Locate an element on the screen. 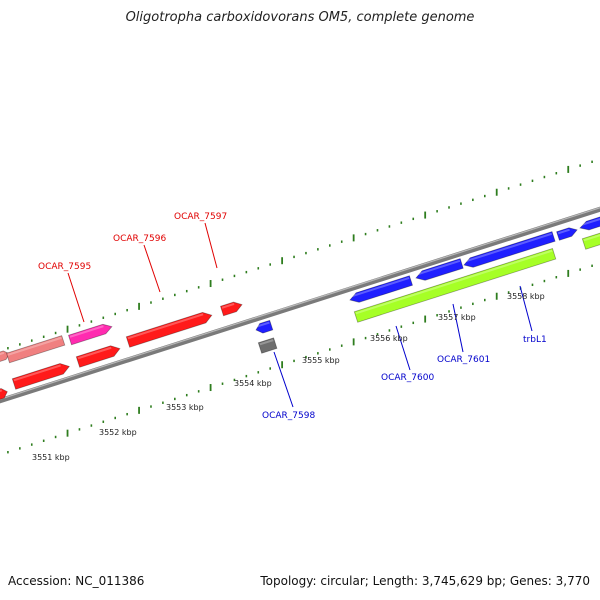 The height and width of the screenshot is (600, 600). gene-blue-3-highlight is located at coordinates (507, 247).